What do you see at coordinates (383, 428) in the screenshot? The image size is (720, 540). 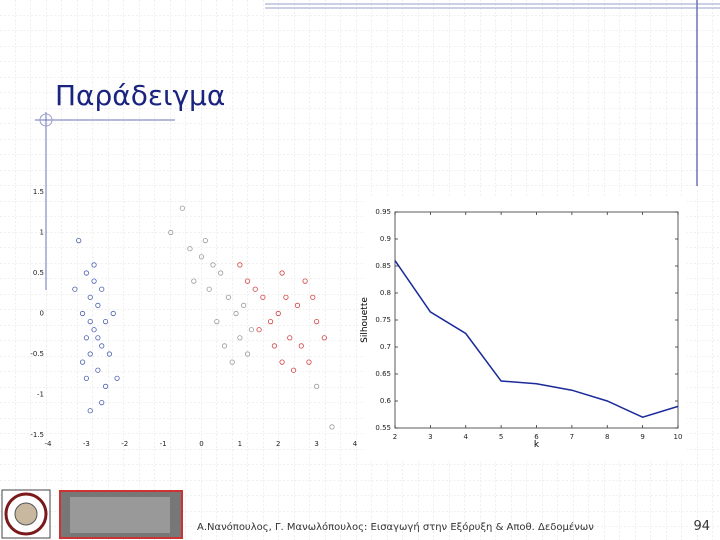 I see `y-tick-label: 0.55` at bounding box center [383, 428].